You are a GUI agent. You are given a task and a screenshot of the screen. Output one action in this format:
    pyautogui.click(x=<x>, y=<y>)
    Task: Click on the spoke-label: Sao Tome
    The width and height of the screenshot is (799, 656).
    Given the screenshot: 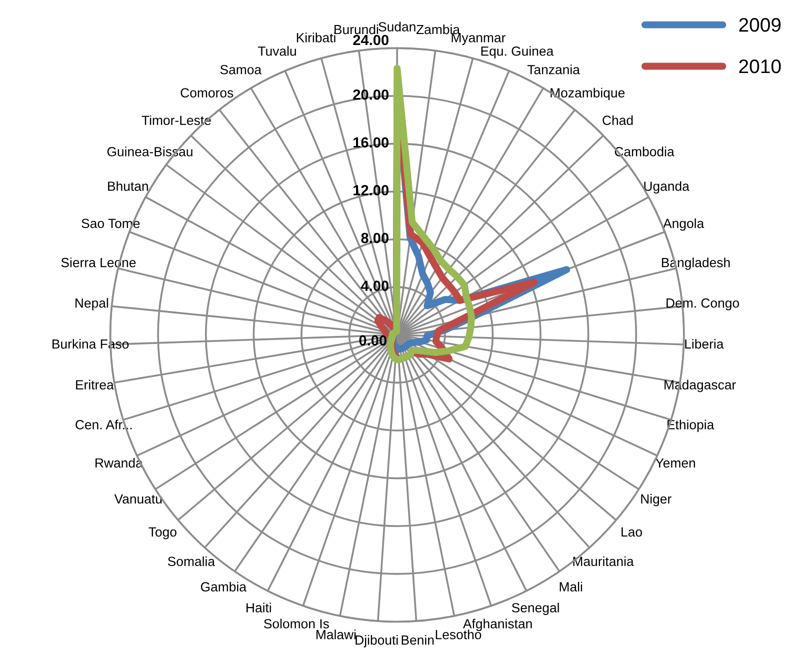 What is the action you would take?
    pyautogui.click(x=111, y=223)
    